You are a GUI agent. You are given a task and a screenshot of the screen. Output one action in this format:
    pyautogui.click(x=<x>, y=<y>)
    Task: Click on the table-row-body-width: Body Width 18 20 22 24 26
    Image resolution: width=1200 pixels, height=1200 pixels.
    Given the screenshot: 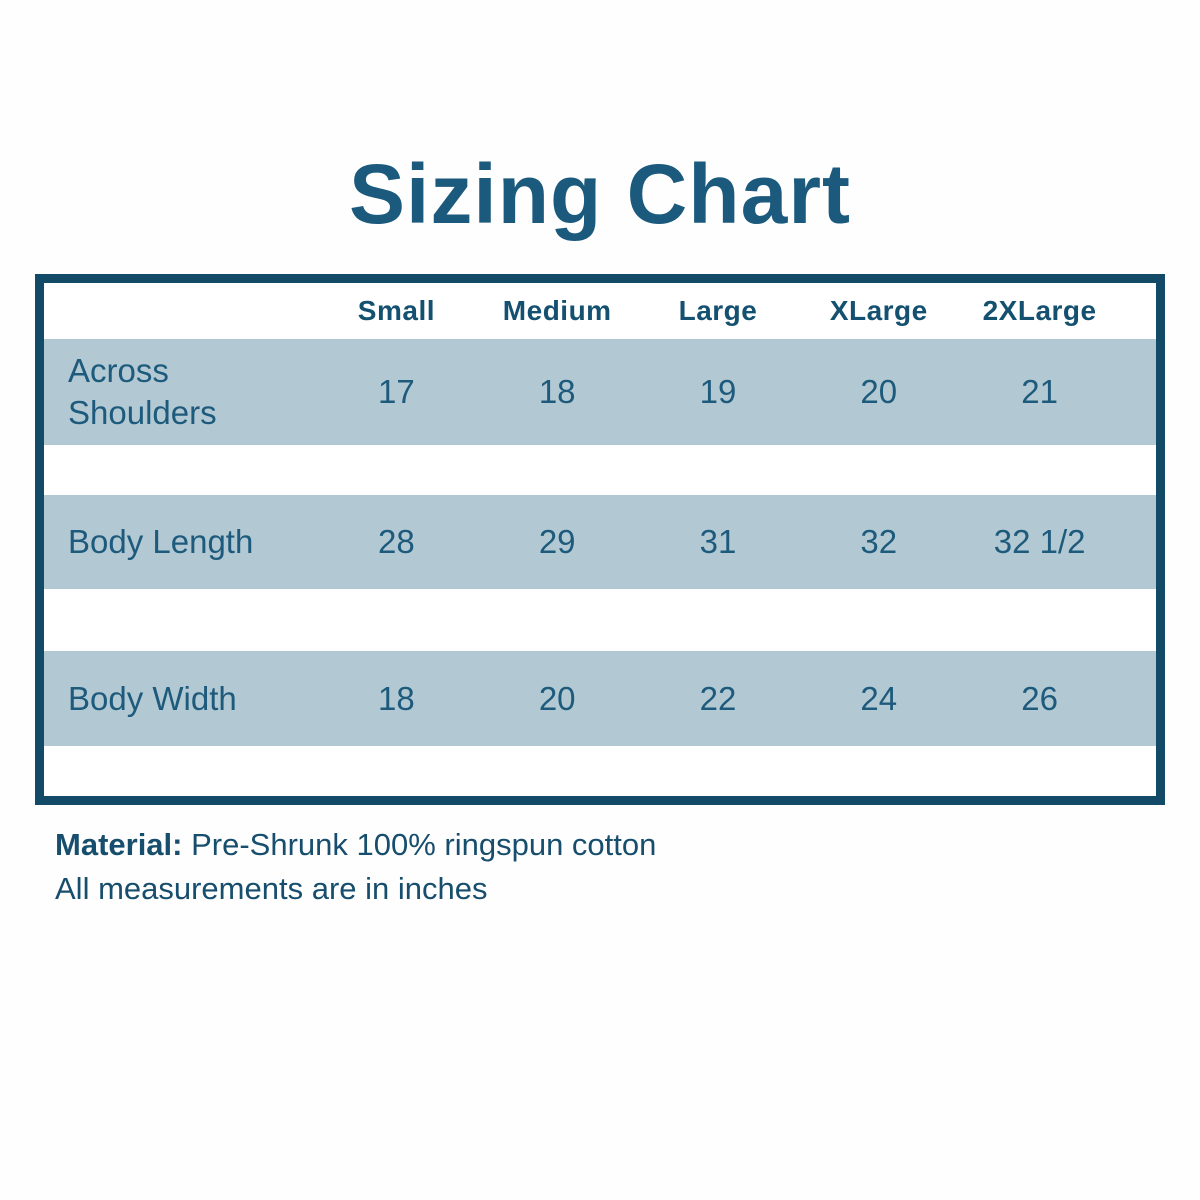 What is the action you would take?
    pyautogui.click(x=600, y=699)
    